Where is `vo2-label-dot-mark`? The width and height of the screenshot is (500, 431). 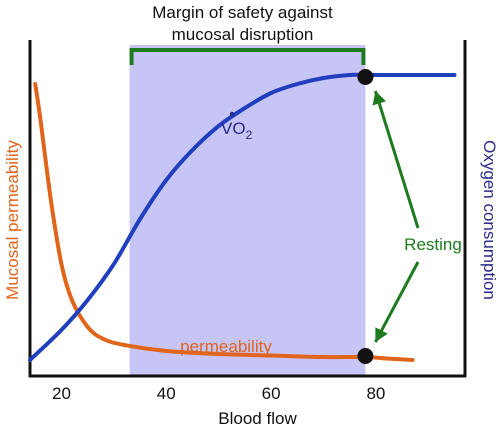
vo2-label-dot-mark is located at coordinates (232, 114).